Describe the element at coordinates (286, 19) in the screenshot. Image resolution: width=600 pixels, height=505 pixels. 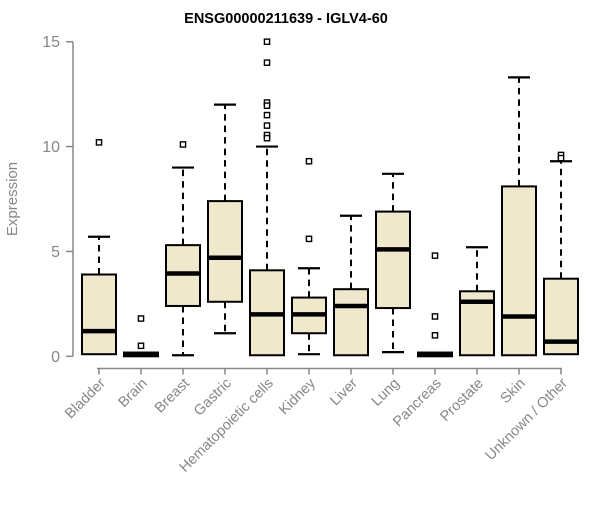
I see `chart-title: ENSG00000211639 - IGLV4-60` at that location.